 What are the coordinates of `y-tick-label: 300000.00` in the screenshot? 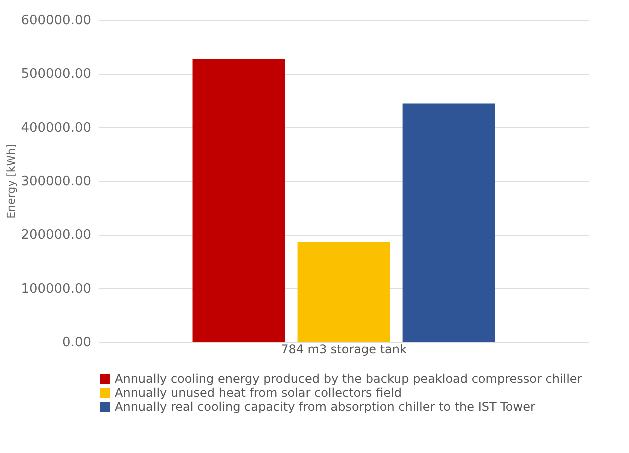 It's located at (56, 182).